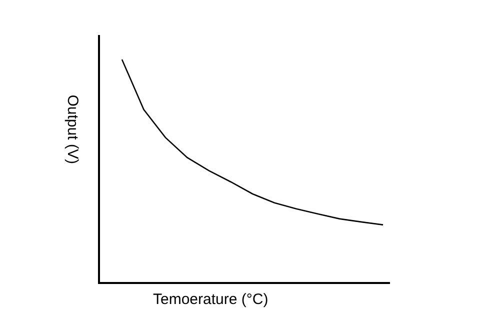 The height and width of the screenshot is (332, 480). What do you see at coordinates (72, 129) in the screenshot?
I see `y-axis-title: Output (V)` at bounding box center [72, 129].